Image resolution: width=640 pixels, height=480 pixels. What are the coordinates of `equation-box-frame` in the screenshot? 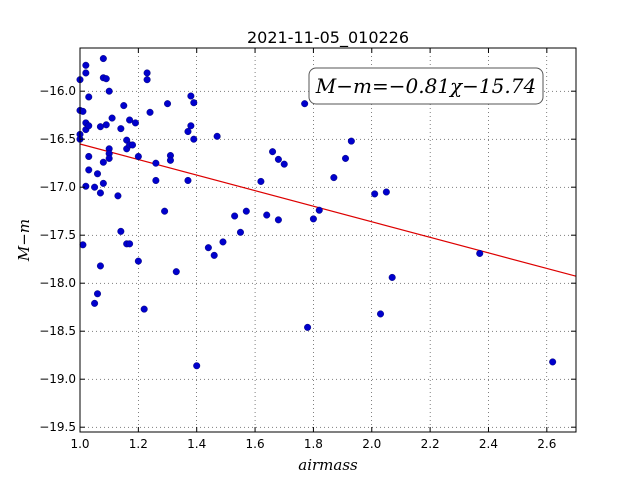 It's located at (426, 86).